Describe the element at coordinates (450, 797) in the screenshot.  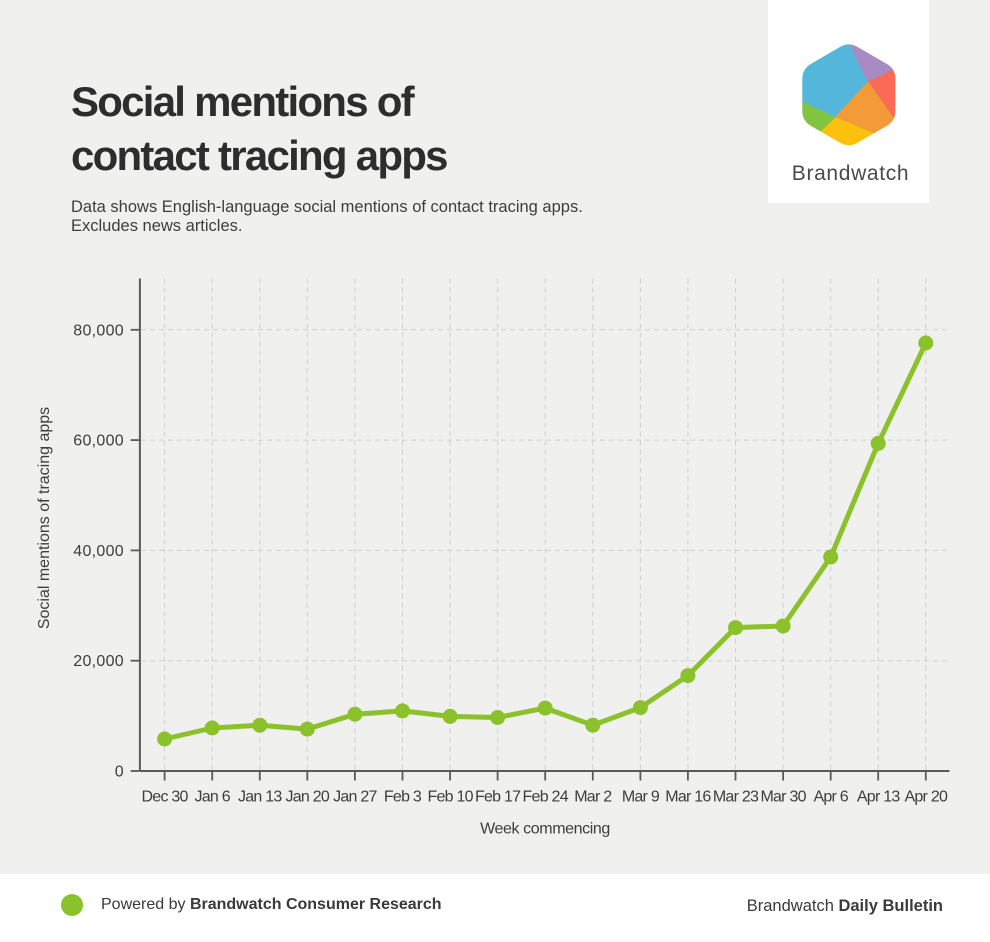
I see `svg-text: Feb 10` at that location.